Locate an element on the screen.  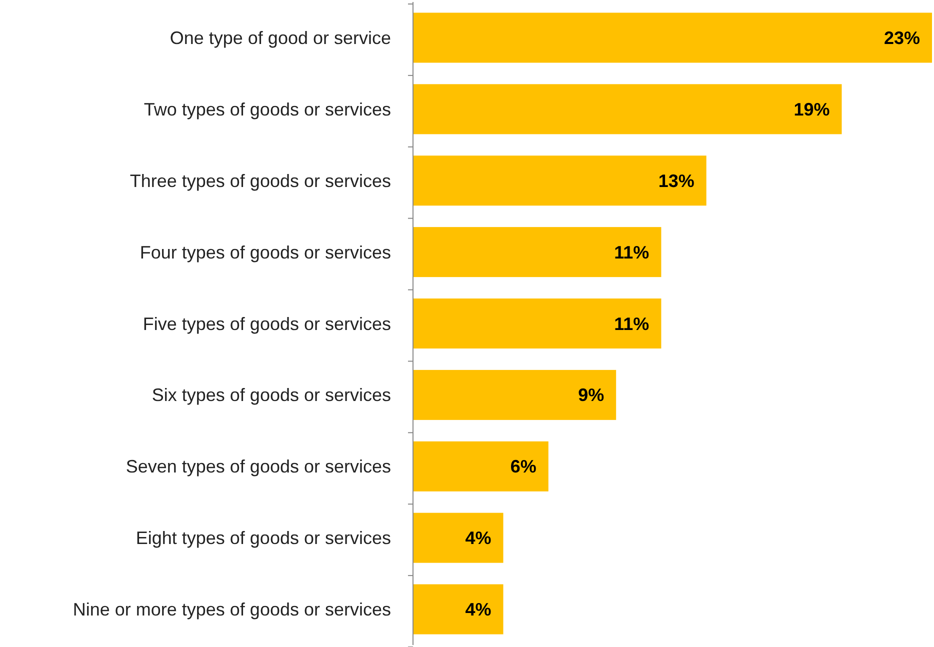
y-tick-label: Six types of goods or services is located at coordinates (271, 395).